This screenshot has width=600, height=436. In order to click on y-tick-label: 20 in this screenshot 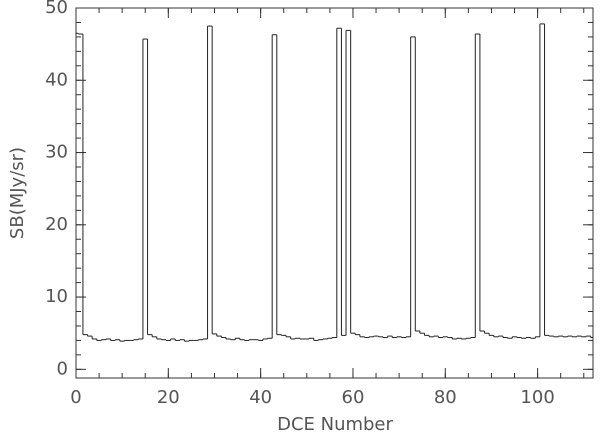, I will do `click(56, 224)`.